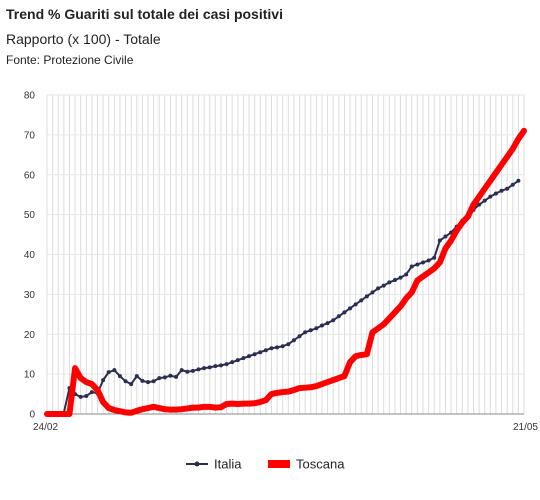  I want to click on legend-label-toscana: Toscana, so click(320, 464).